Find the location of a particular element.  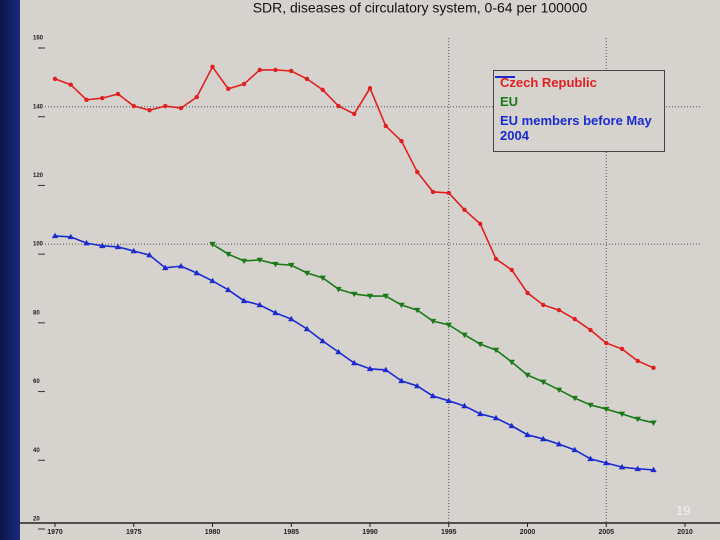

x-tick-label: 1985 is located at coordinates (291, 532).